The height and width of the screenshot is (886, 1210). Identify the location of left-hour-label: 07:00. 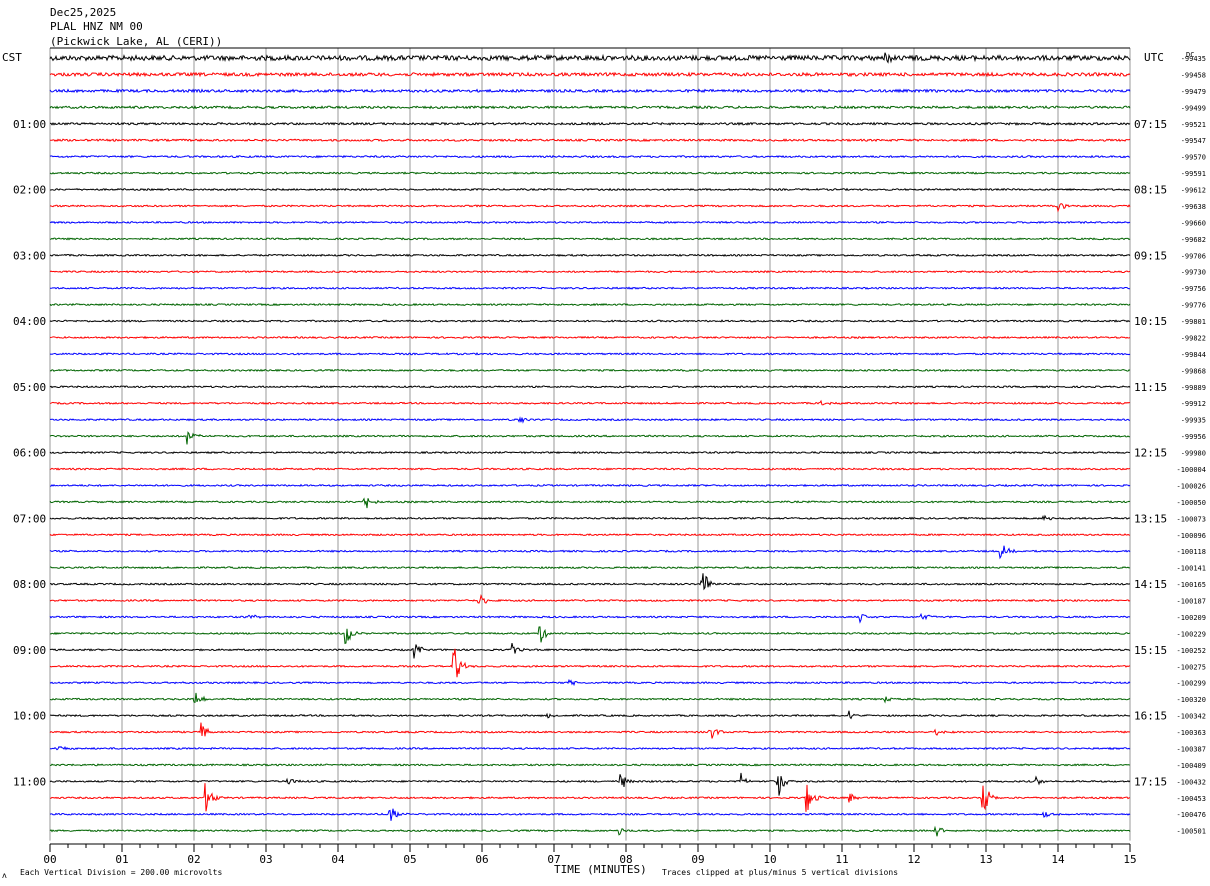
(29, 518).